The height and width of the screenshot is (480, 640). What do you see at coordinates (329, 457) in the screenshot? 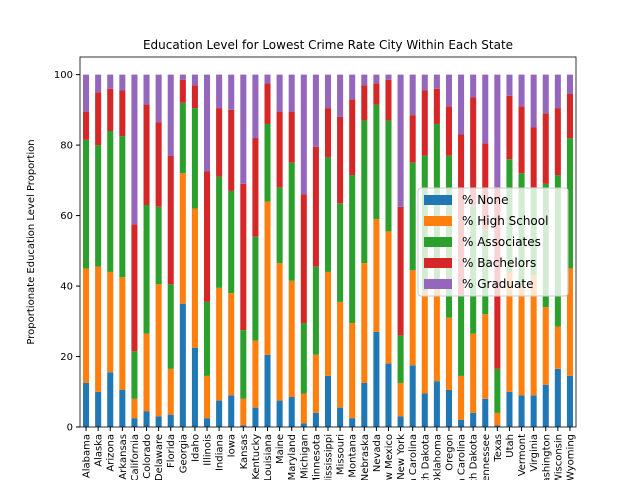
I see `x-tick-label: Mississippi` at bounding box center [329, 457].